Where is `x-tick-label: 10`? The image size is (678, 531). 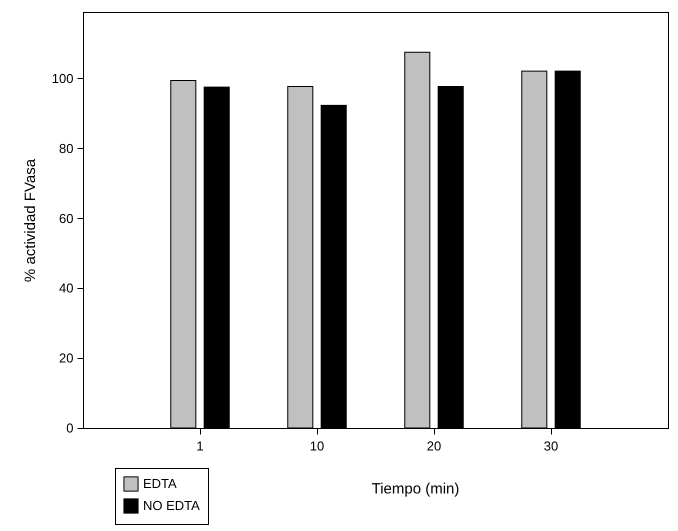 x-tick-label: 10 is located at coordinates (317, 446).